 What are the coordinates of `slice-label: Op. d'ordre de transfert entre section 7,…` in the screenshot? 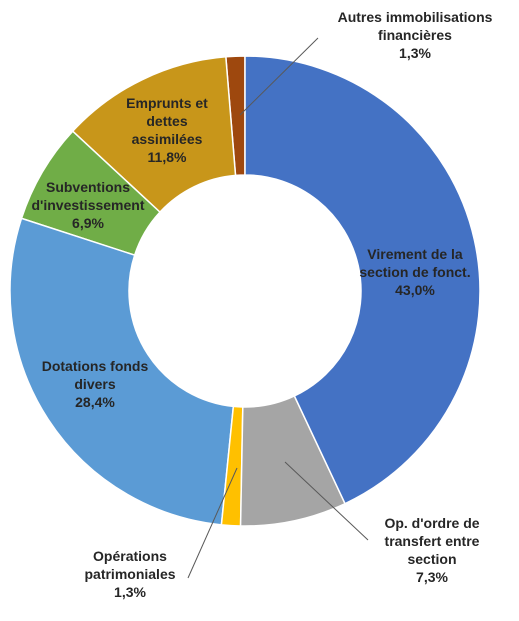 It's located at (432, 550).